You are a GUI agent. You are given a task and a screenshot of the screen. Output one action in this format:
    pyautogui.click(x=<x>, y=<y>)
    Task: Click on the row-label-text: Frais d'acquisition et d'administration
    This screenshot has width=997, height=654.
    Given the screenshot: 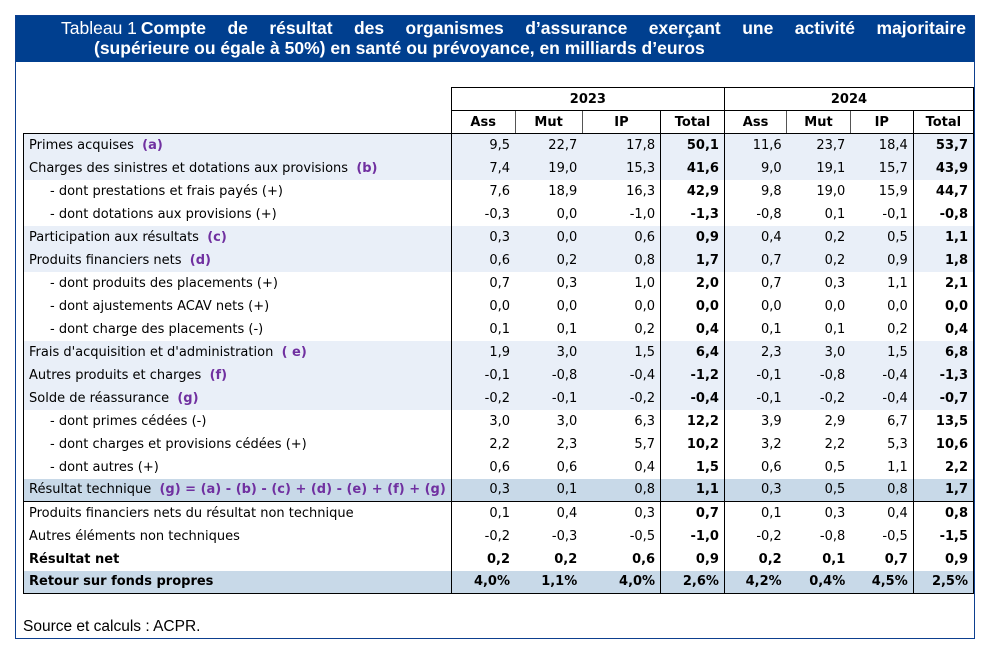 What is the action you would take?
    pyautogui.click(x=151, y=352)
    